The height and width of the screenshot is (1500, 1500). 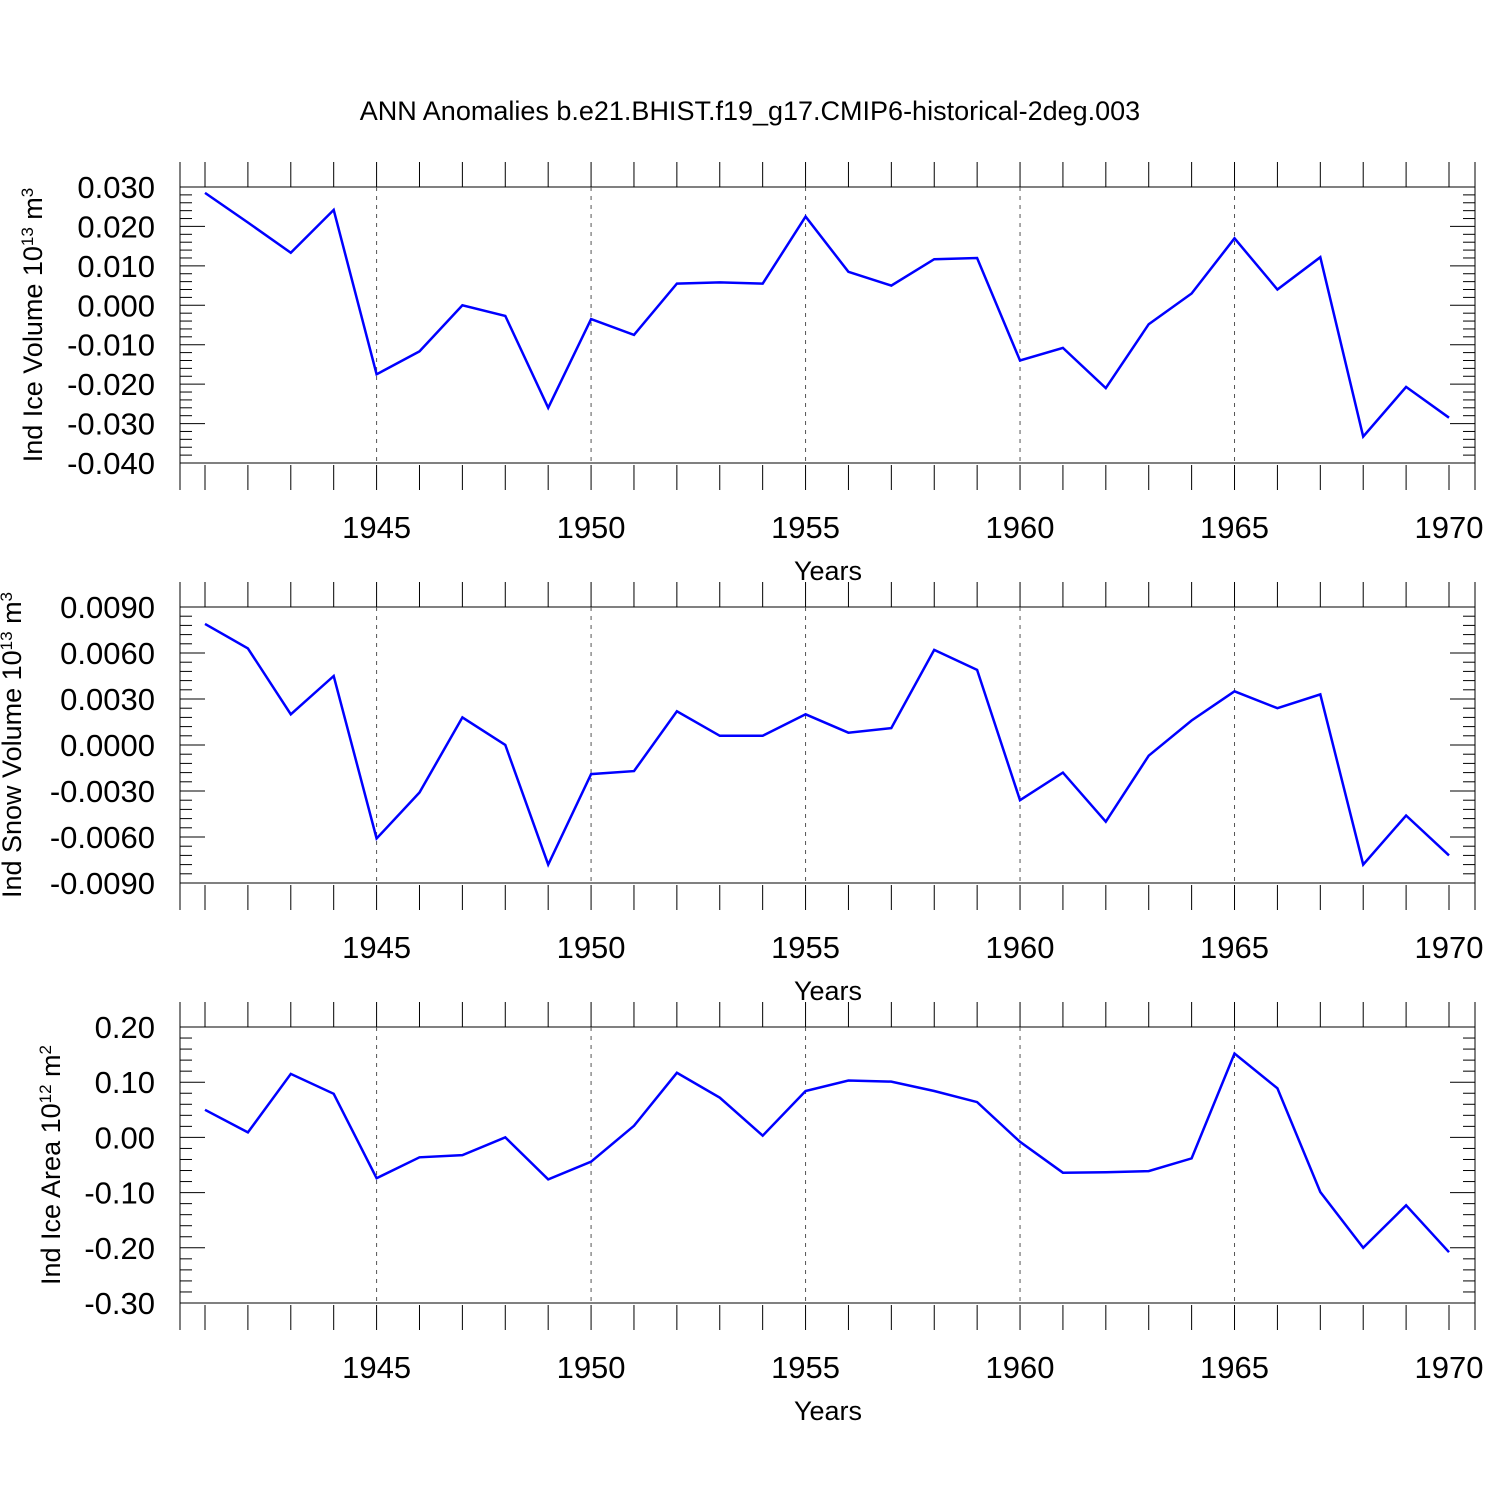 What do you see at coordinates (45, 1093) in the screenshot?
I see `y-axis-label-superscript: 12` at bounding box center [45, 1093].